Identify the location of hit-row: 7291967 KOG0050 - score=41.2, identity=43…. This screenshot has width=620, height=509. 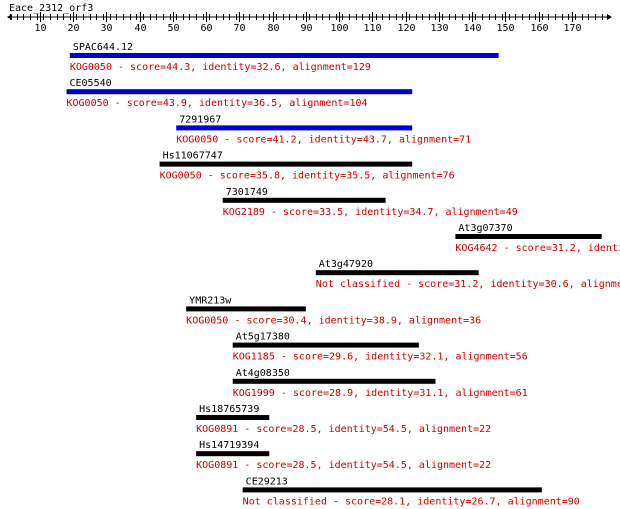
(323, 129).